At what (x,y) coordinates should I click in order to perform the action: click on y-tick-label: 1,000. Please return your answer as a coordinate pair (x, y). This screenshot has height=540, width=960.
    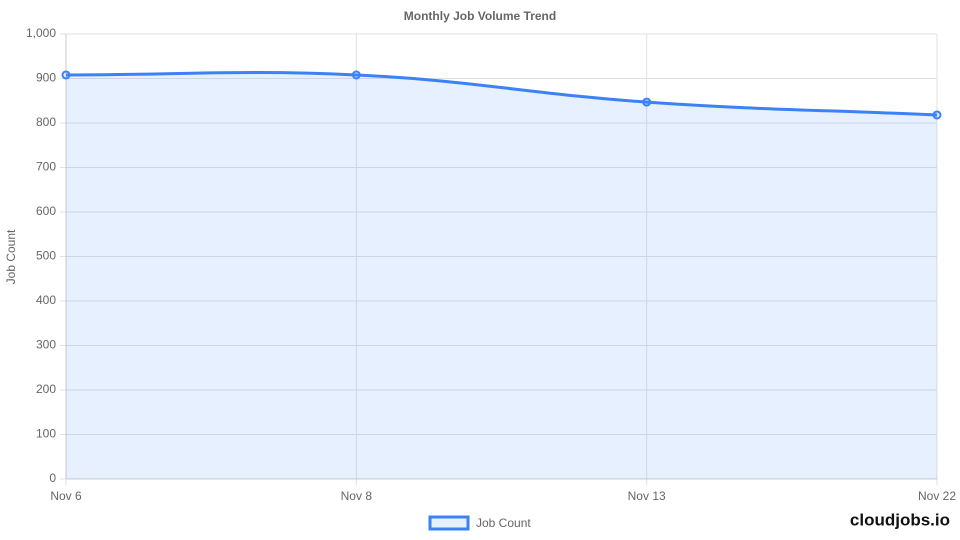
    Looking at the image, I should click on (41, 33).